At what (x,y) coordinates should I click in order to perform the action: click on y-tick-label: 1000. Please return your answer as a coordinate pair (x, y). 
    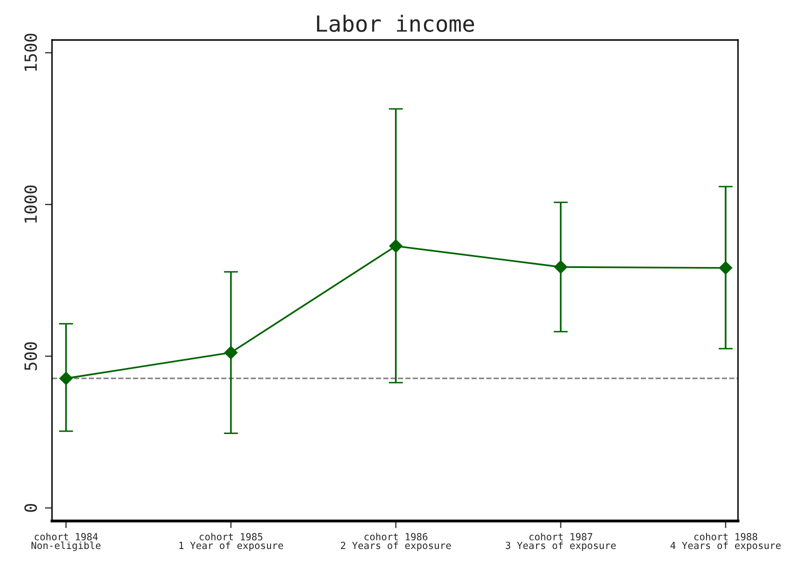
    Looking at the image, I should click on (30, 204).